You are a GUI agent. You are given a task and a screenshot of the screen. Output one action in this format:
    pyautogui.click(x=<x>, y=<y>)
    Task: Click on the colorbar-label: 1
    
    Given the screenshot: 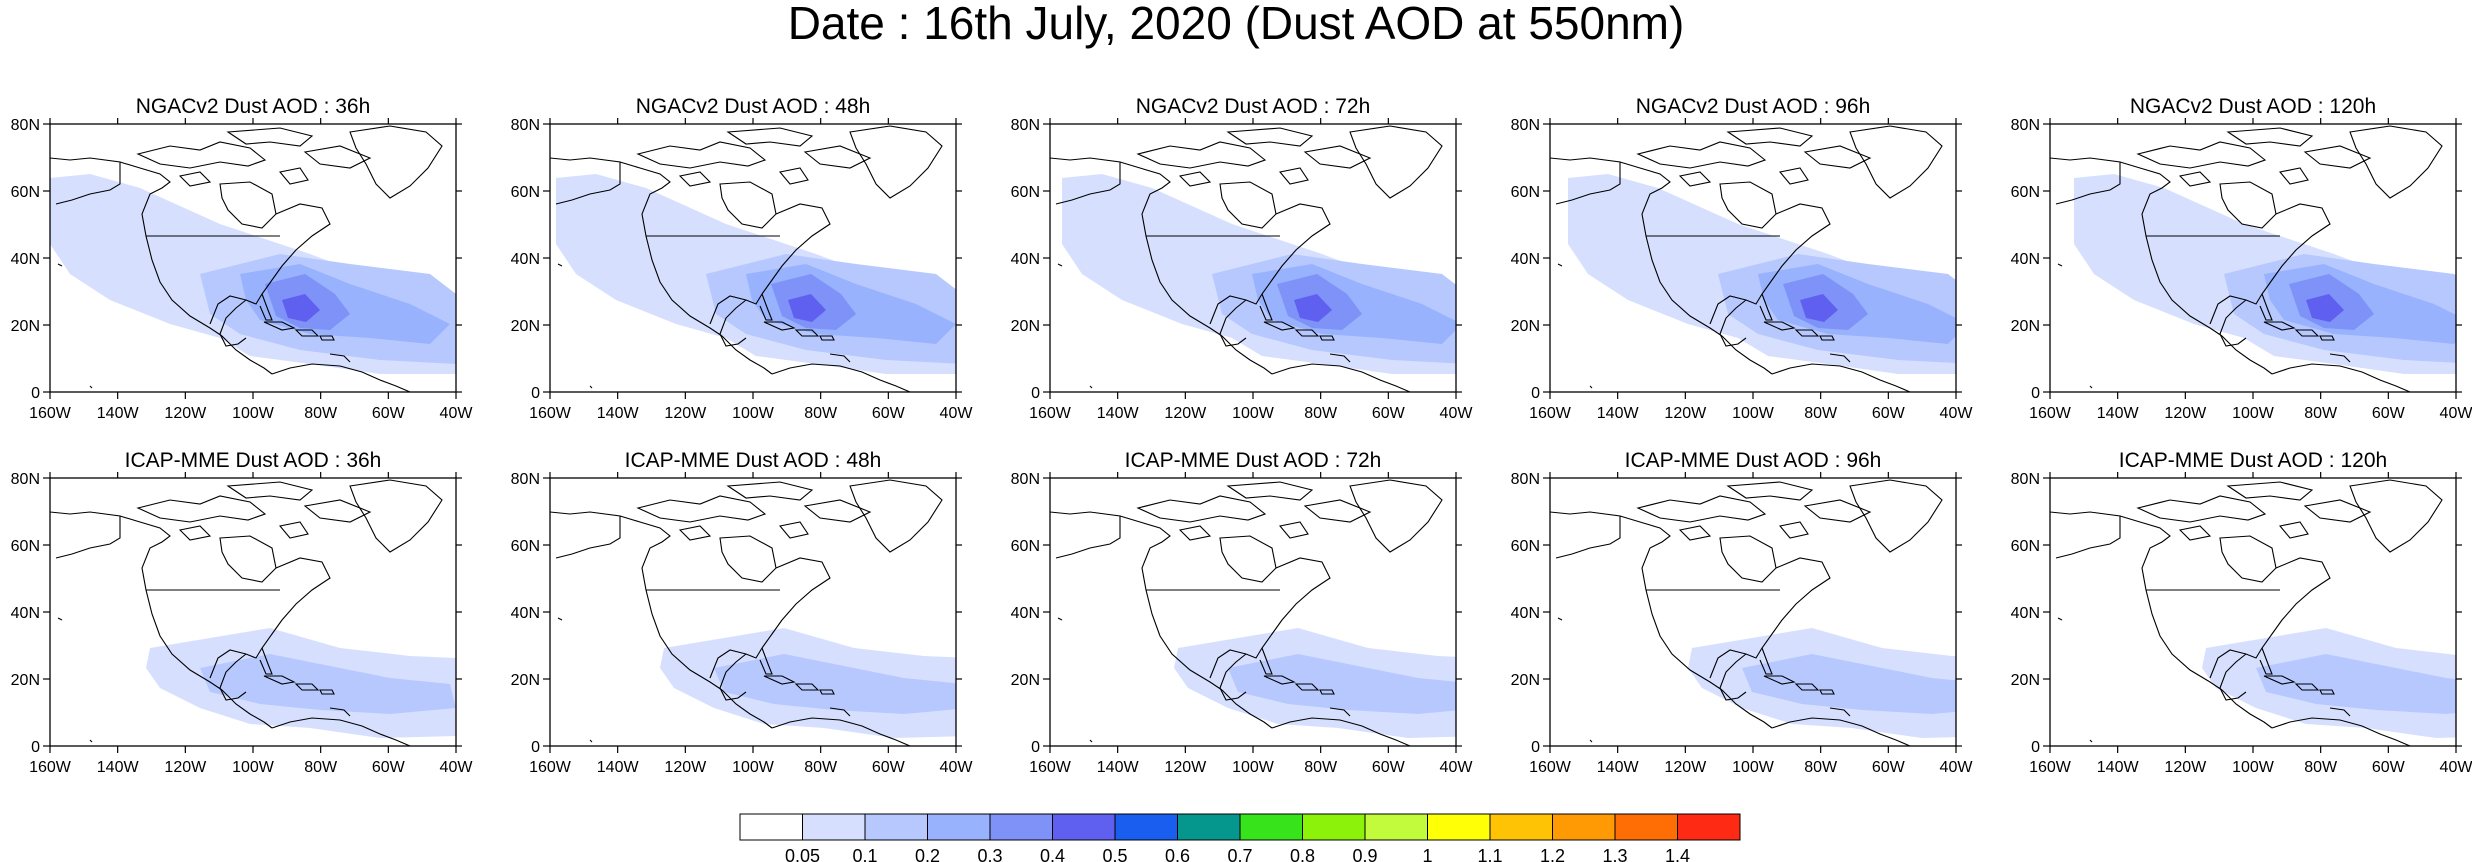 What is the action you would take?
    pyautogui.click(x=1427, y=854)
    